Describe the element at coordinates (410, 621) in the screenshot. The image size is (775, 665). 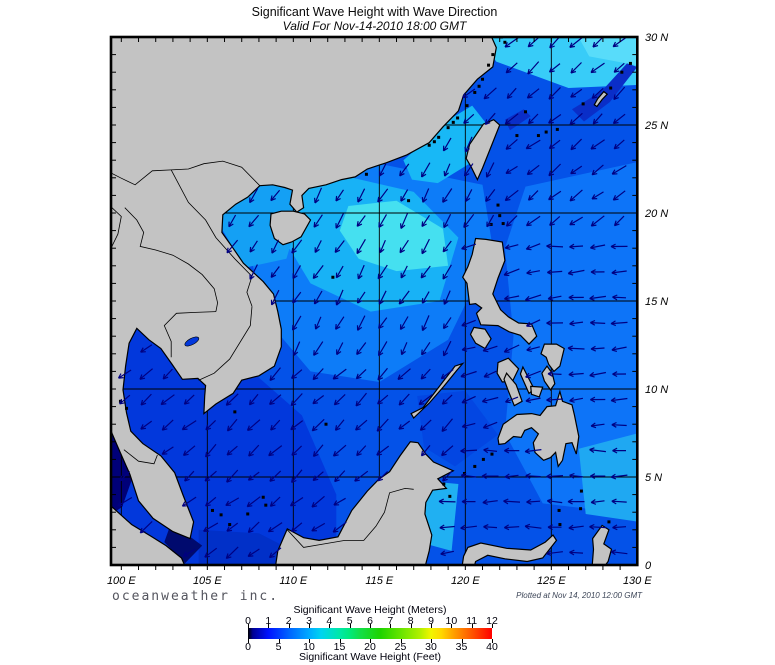
I see `legend-meters-value: 8` at that location.